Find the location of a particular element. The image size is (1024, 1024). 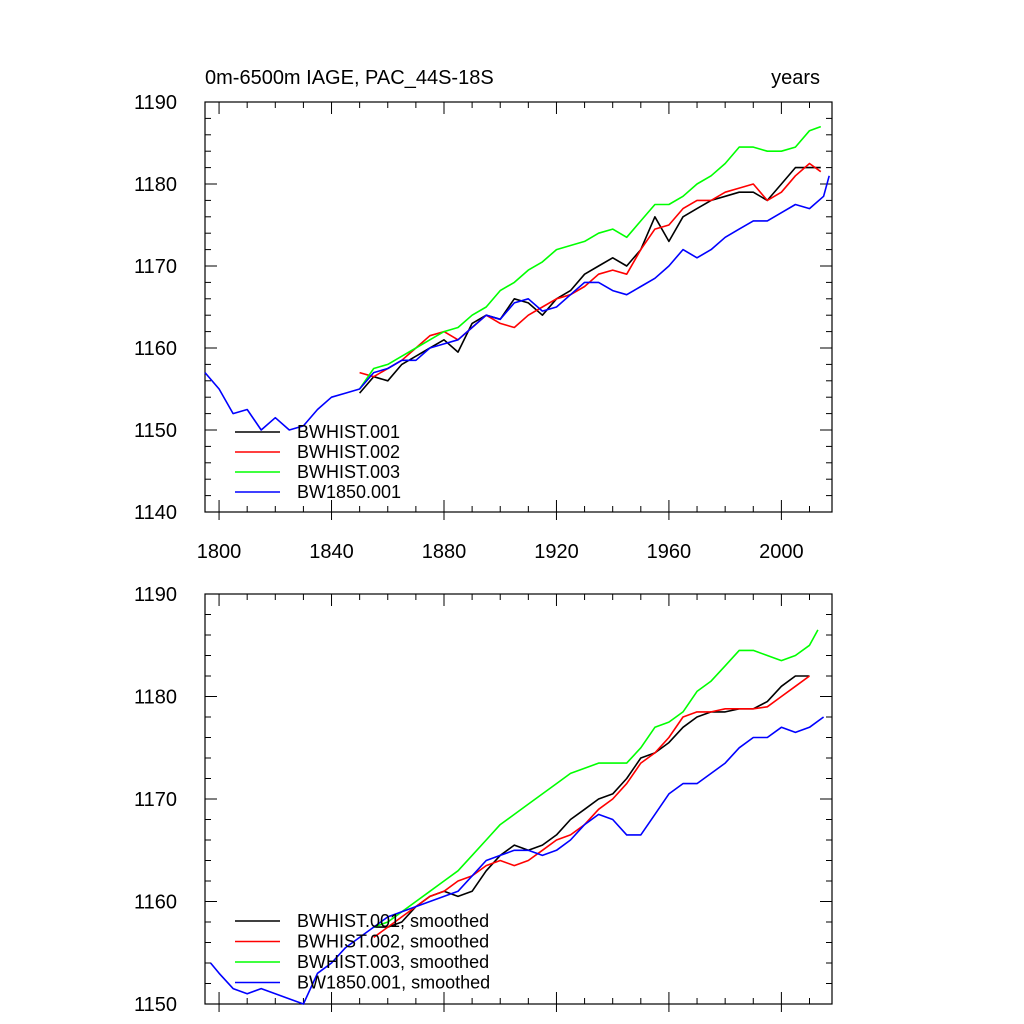

series-line-bwhist-002-smoothed is located at coordinates (591, 807).